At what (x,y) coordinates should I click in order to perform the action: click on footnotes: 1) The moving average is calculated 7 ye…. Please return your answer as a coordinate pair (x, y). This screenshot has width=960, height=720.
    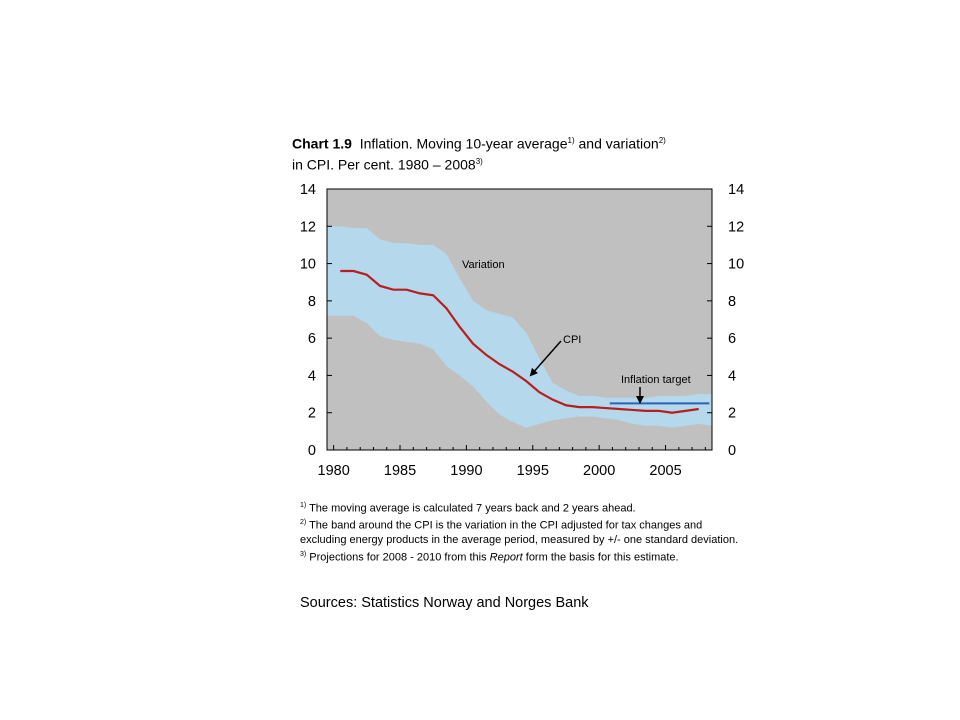
    Looking at the image, I should click on (520, 532).